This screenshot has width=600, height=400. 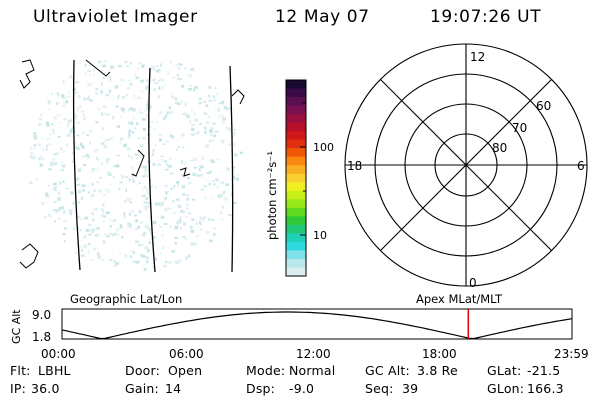 I want to click on glat-value: -21.5, so click(x=544, y=370).